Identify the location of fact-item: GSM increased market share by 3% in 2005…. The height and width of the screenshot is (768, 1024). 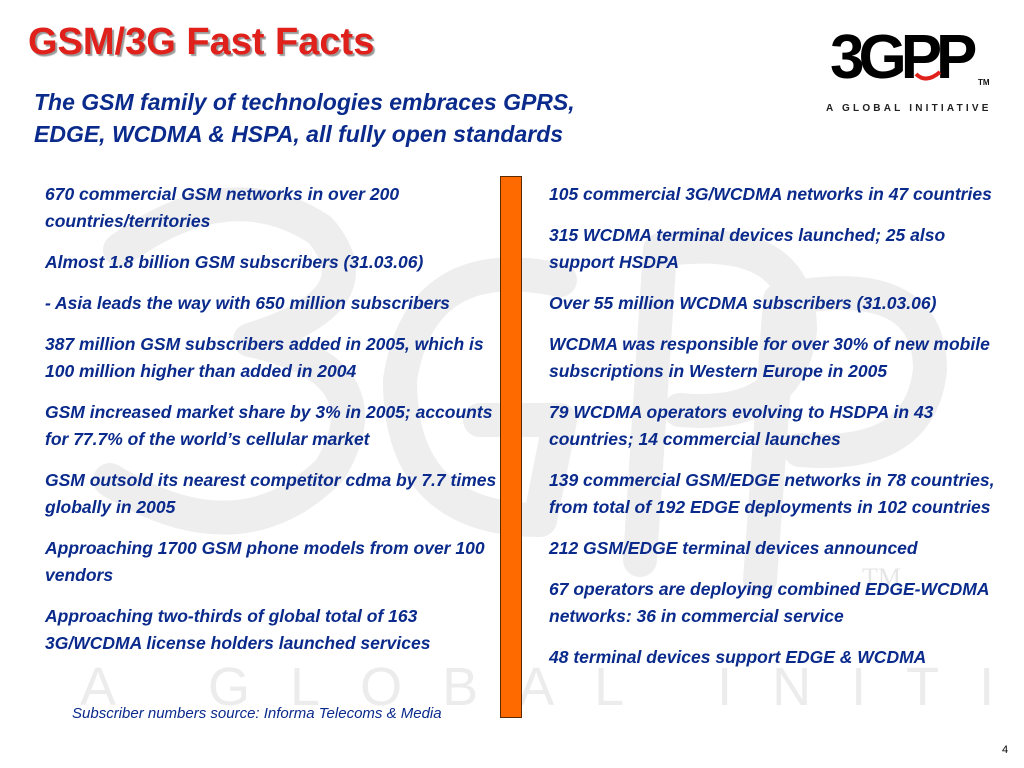
(269, 425).